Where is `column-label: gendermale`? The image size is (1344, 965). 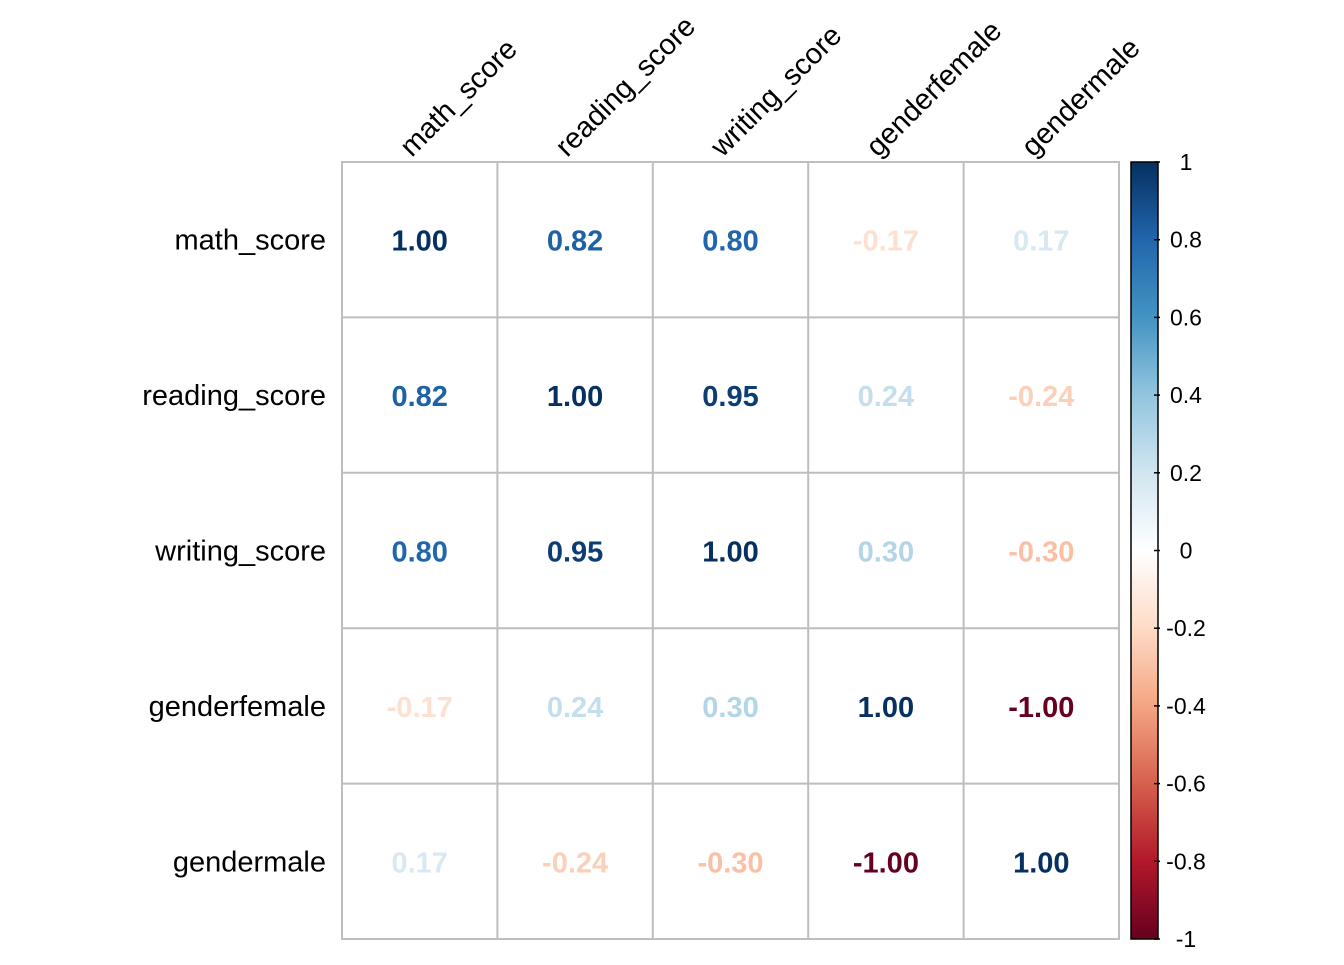
column-label: gendermale is located at coordinates (1081, 97).